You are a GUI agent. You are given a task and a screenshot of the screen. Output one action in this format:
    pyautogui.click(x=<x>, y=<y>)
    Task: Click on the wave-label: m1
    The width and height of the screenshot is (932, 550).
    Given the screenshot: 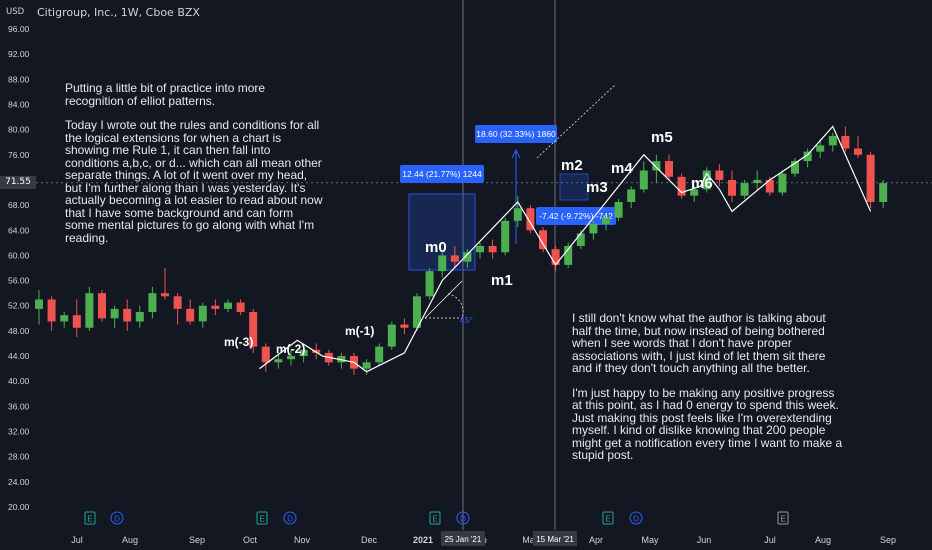 What is the action you would take?
    pyautogui.click(x=502, y=280)
    